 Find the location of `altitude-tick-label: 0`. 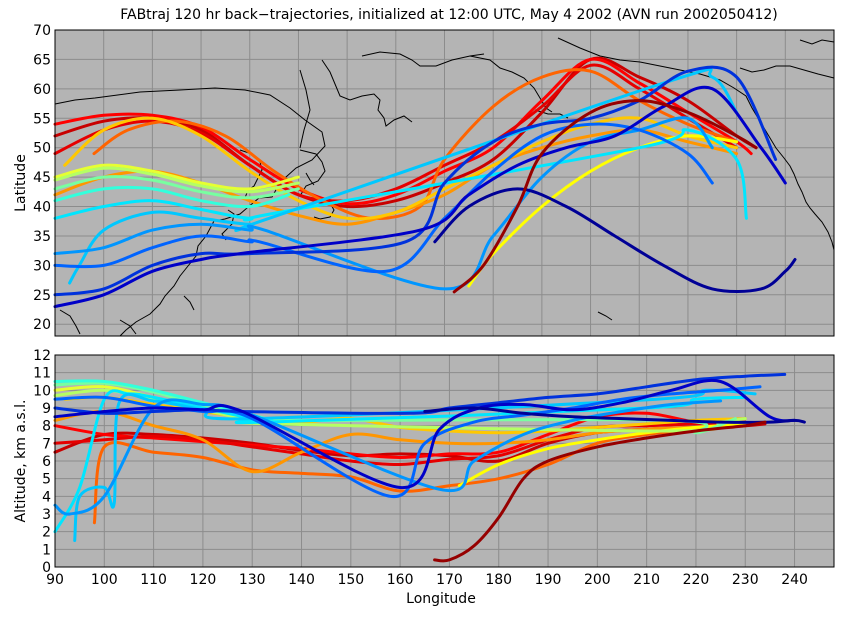

altitude-tick-label: 0 is located at coordinates (46, 568).